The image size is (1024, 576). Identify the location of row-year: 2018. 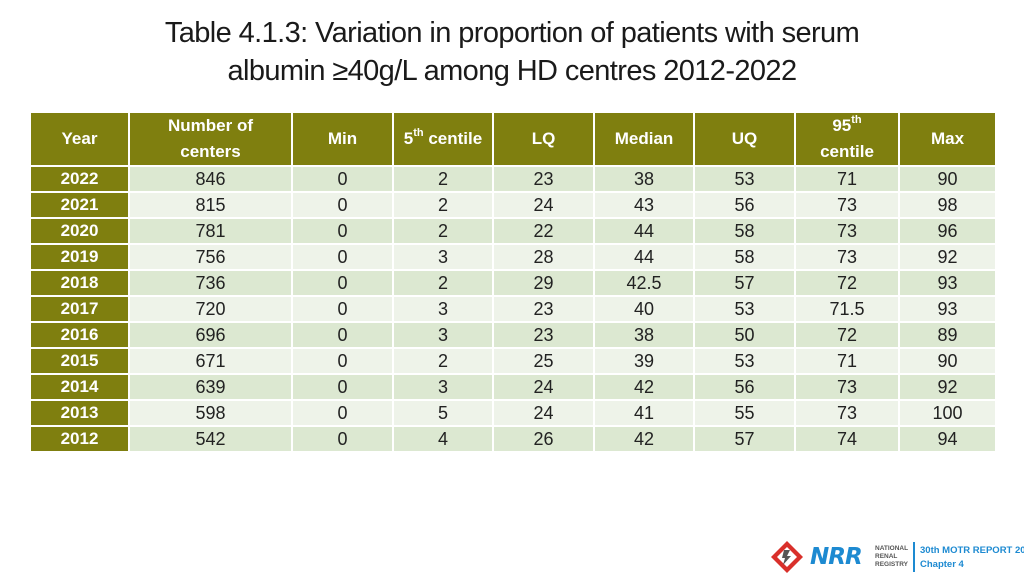
(80, 282).